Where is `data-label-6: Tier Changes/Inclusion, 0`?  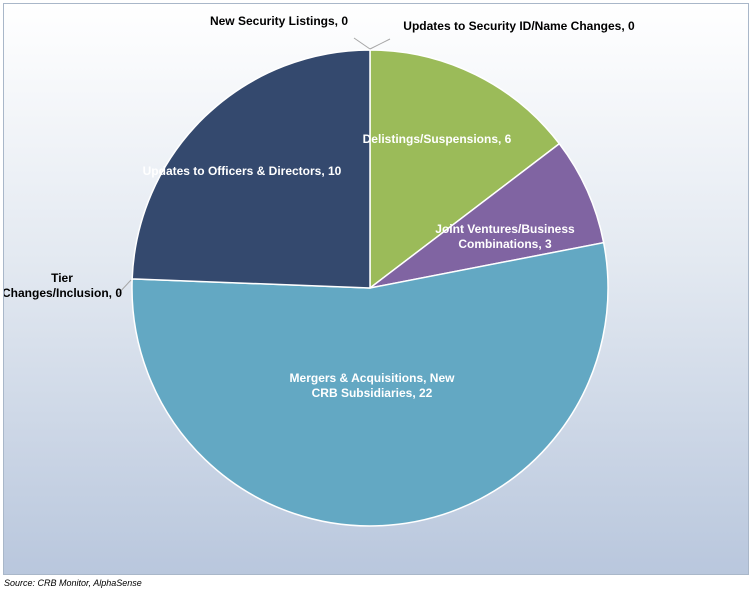 data-label-6: Tier Changes/Inclusion, 0 is located at coordinates (63, 285).